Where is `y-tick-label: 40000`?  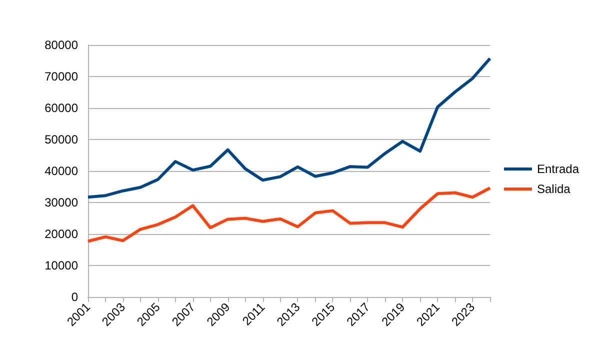 y-tick-label: 40000 is located at coordinates (61, 171).